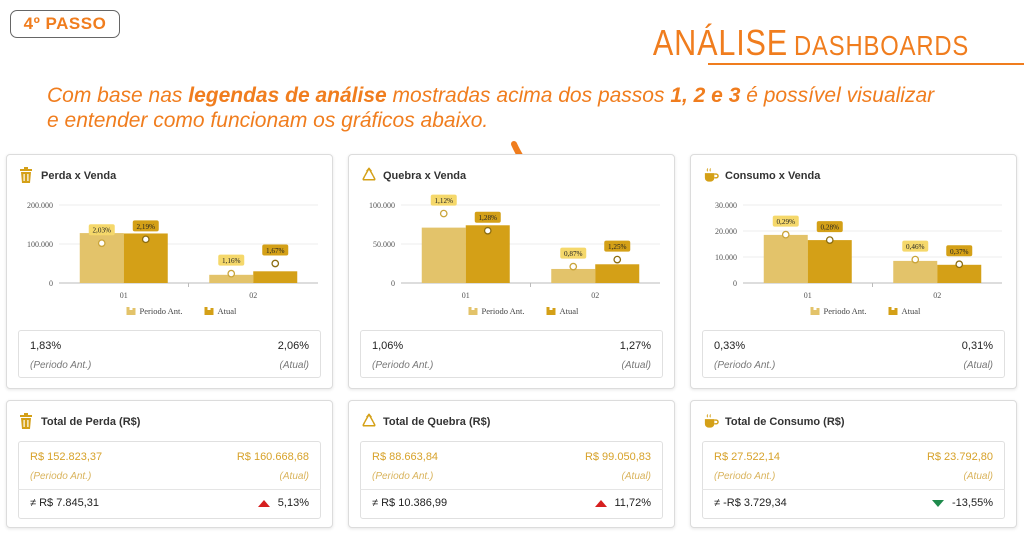 Image resolution: width=1024 pixels, height=553 pixels. I want to click on triangle-down-icon, so click(938, 503).